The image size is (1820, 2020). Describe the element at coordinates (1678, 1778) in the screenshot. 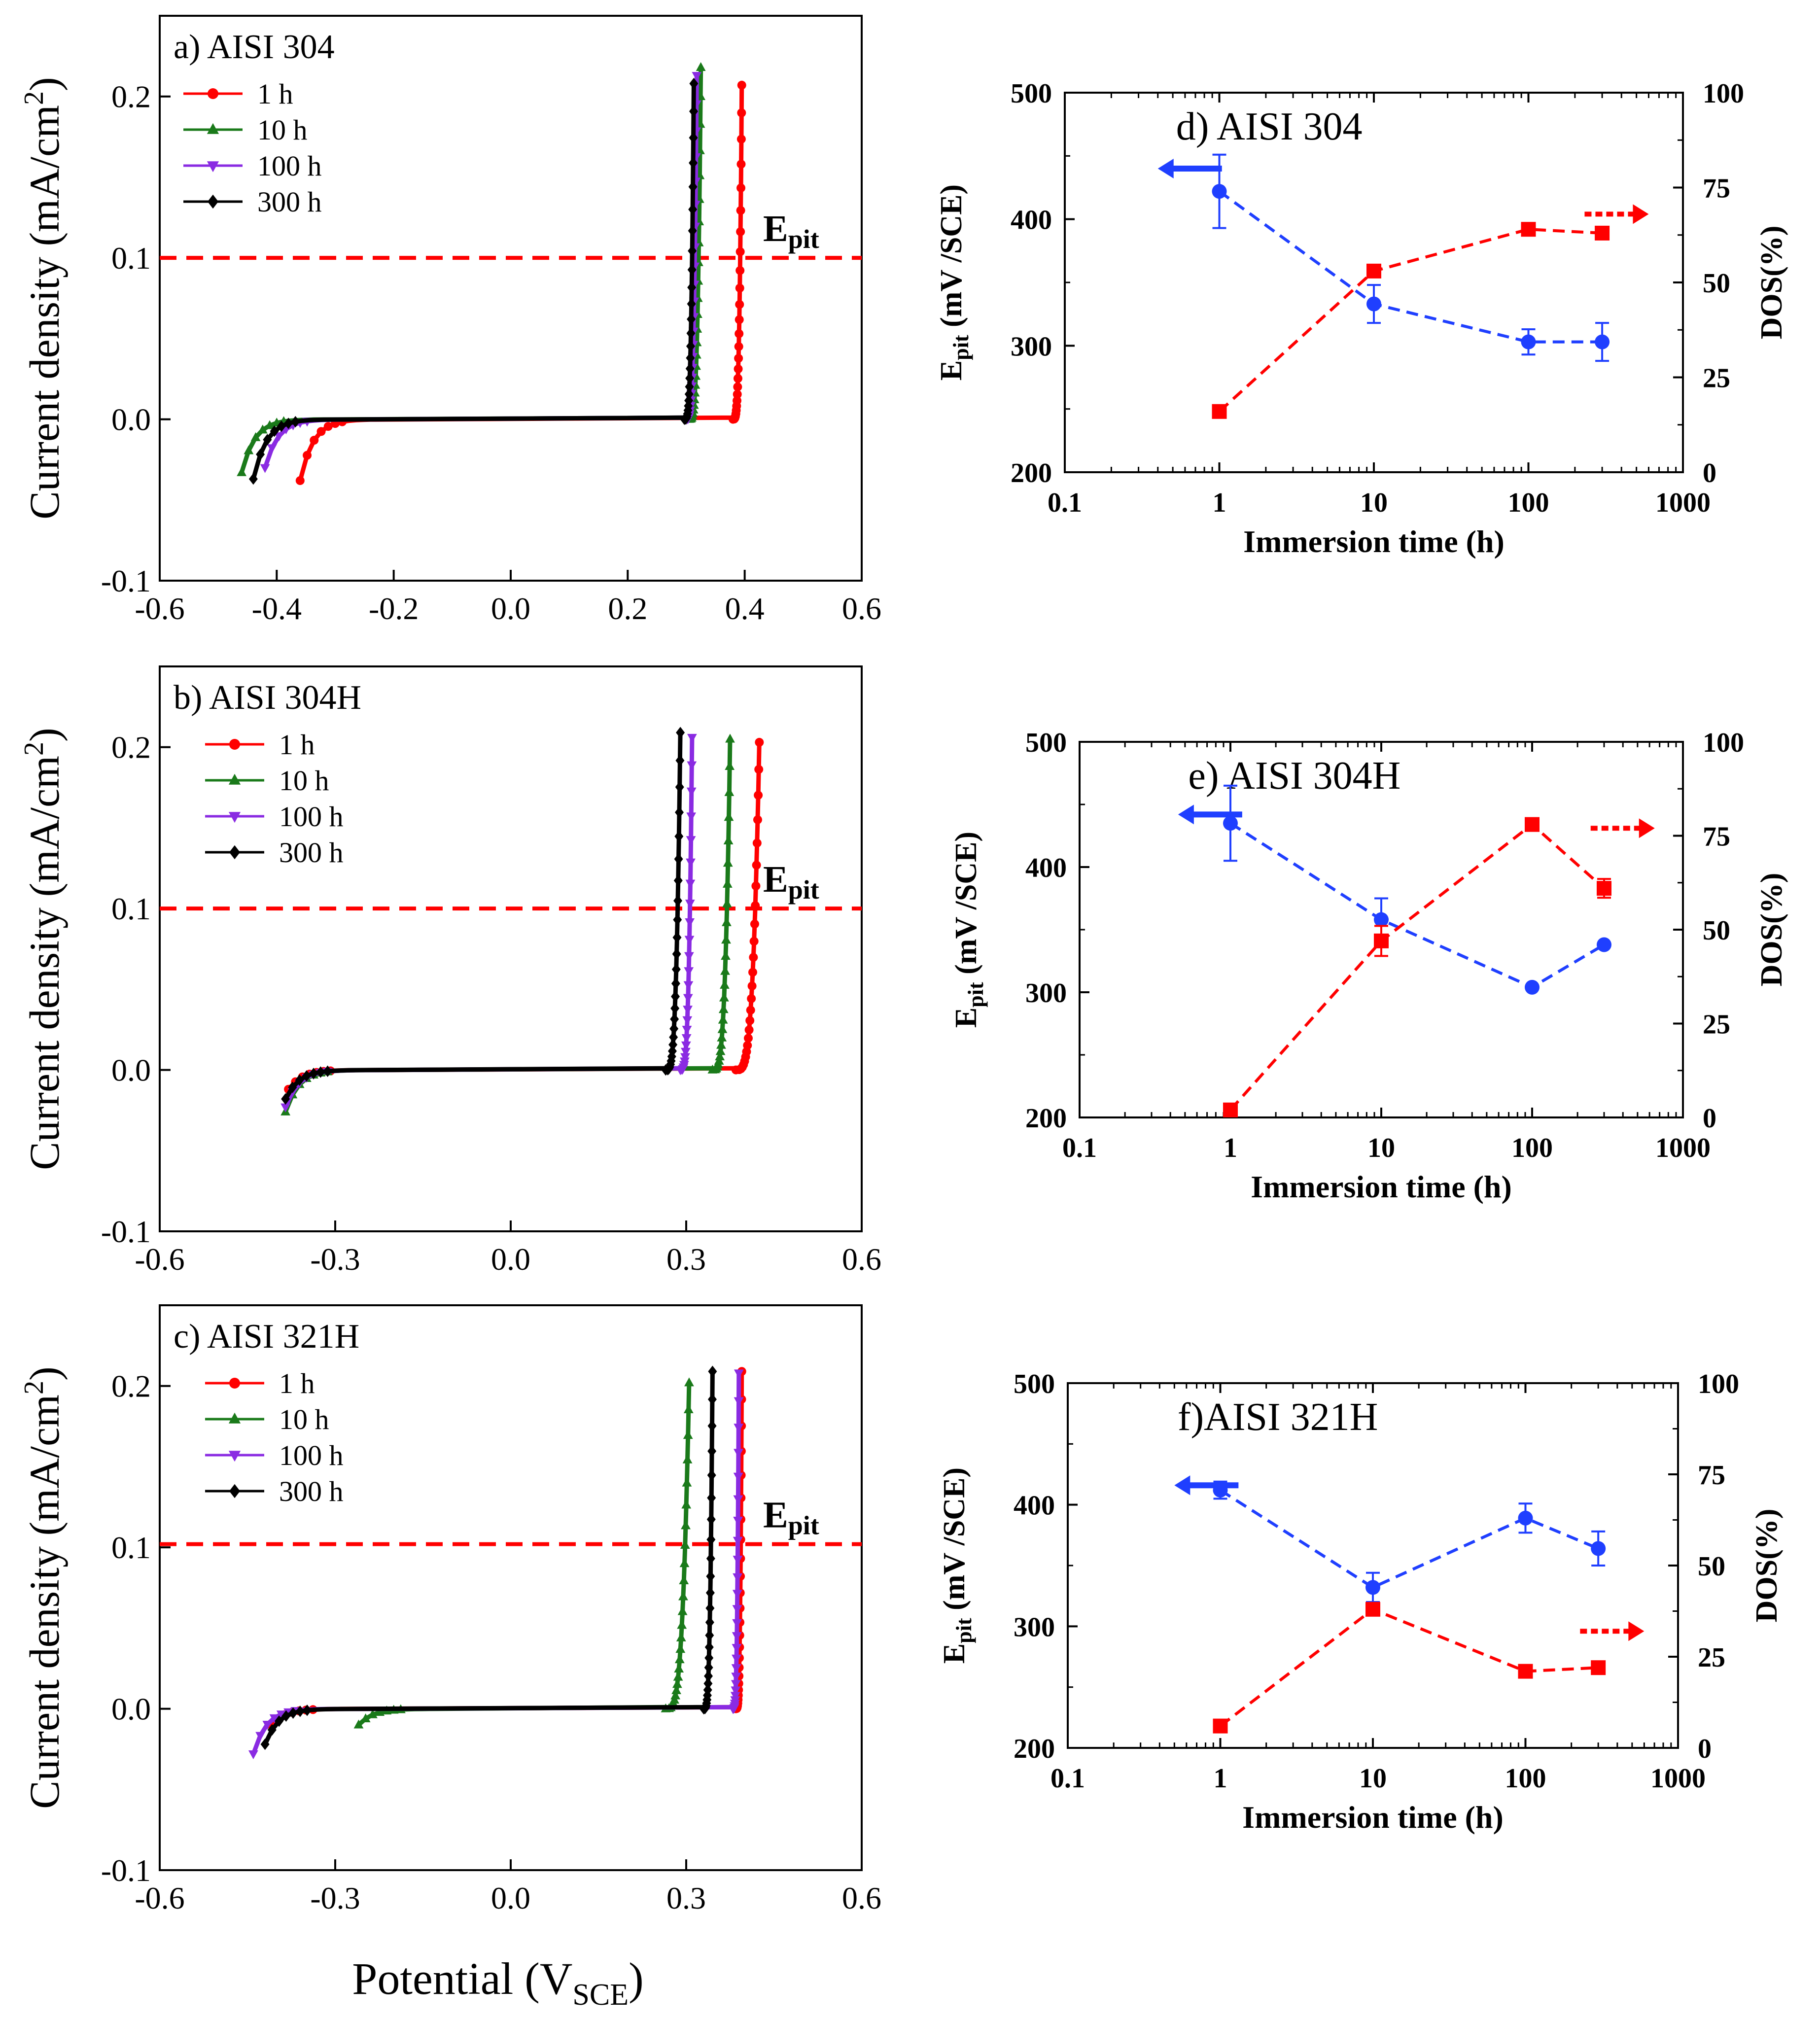

I see `x-tick-label: 1000` at that location.